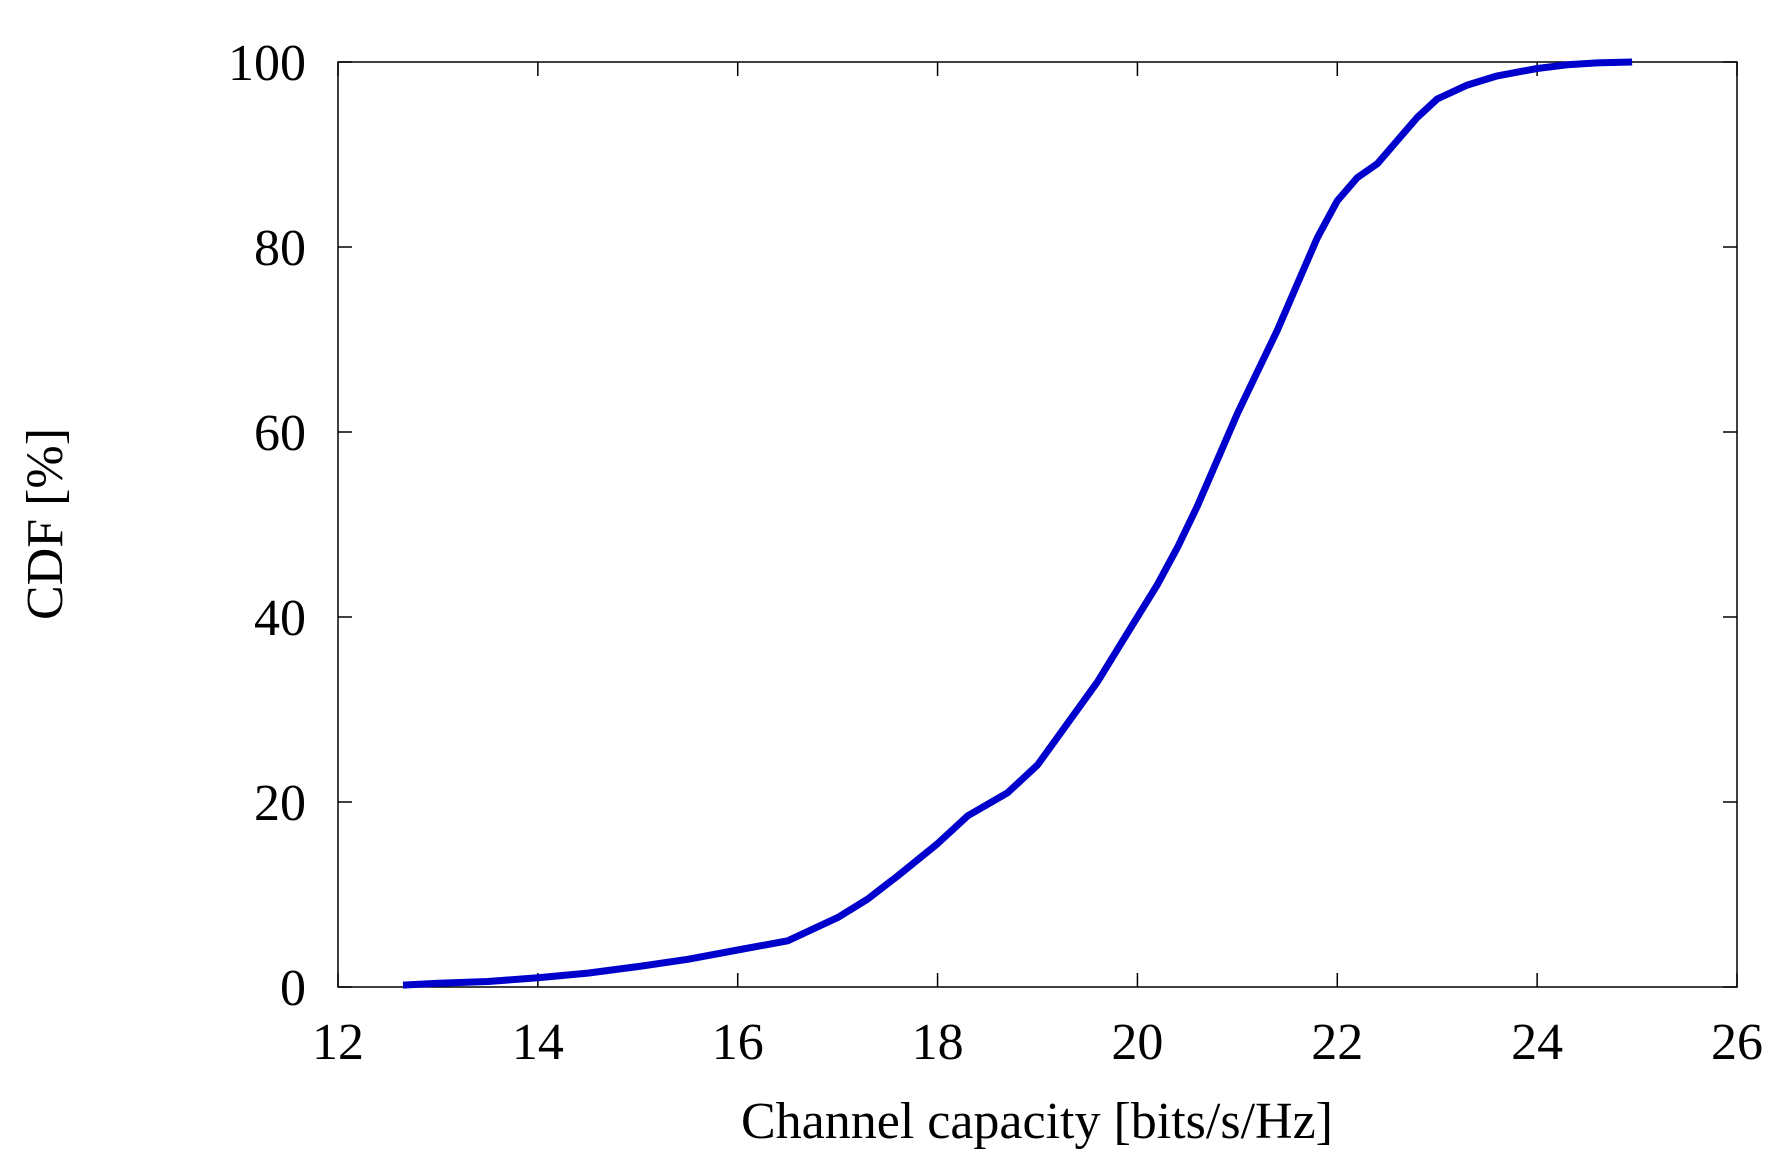  What do you see at coordinates (1037, 1121) in the screenshot?
I see `x-axis-label: Channel capacity [bits/s/Hz]` at bounding box center [1037, 1121].